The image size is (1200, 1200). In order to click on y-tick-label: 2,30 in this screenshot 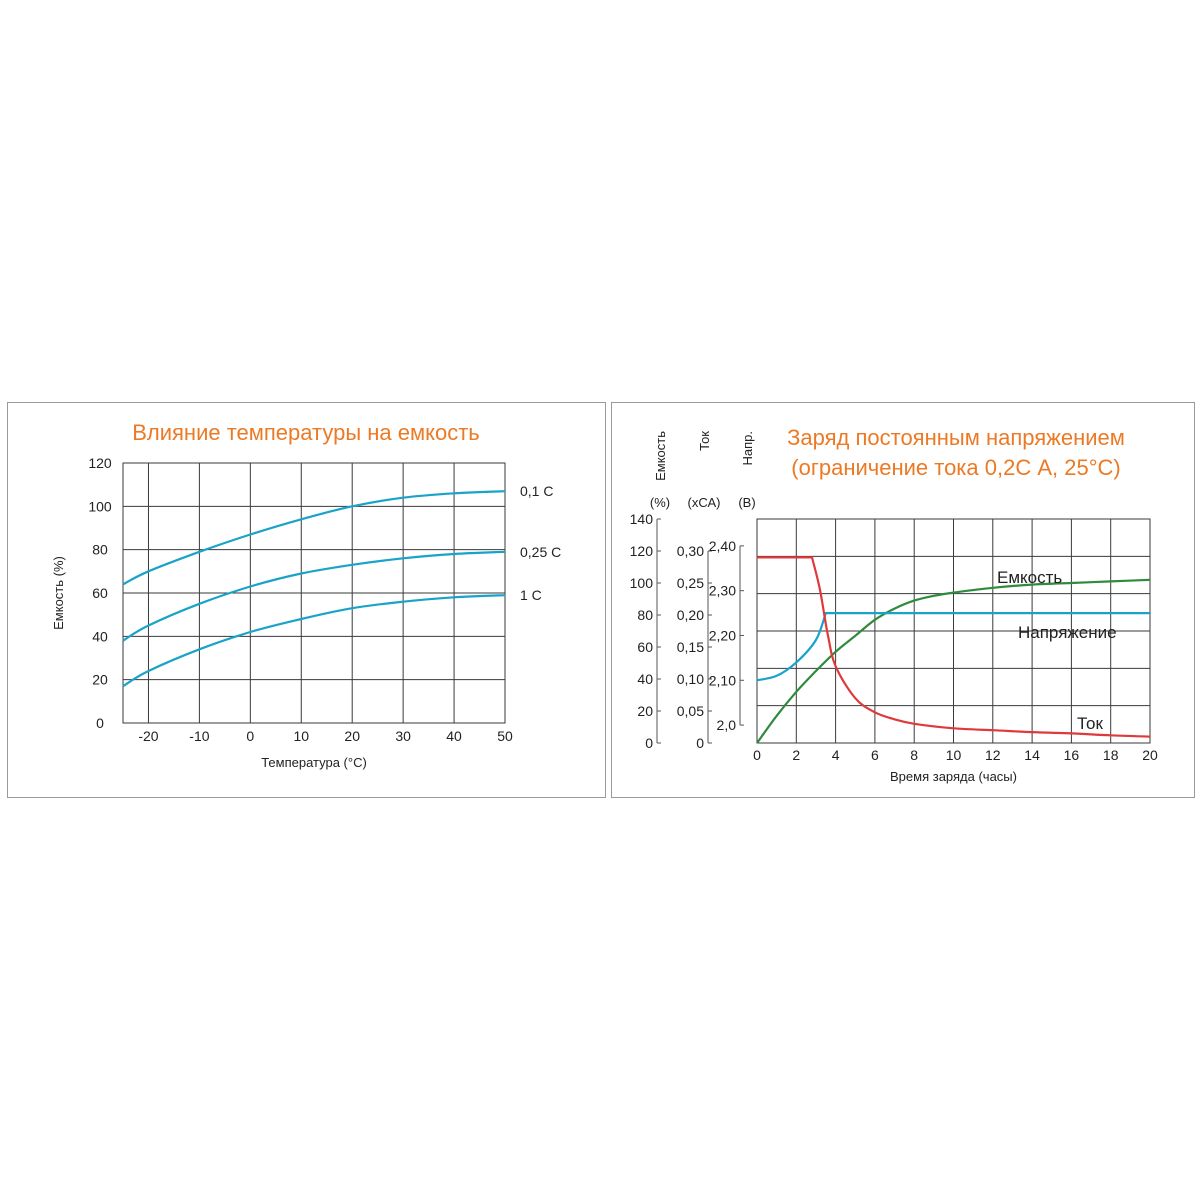, I will do `click(722, 591)`.